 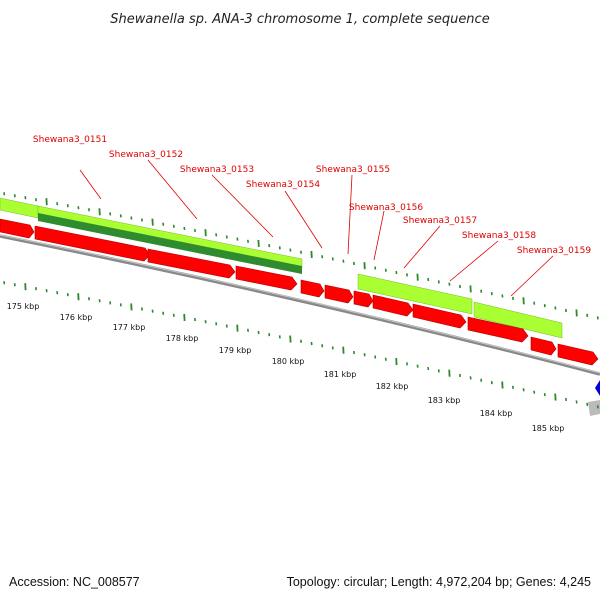 I want to click on accession-text: Accession: NC_008577, so click(x=74, y=582).